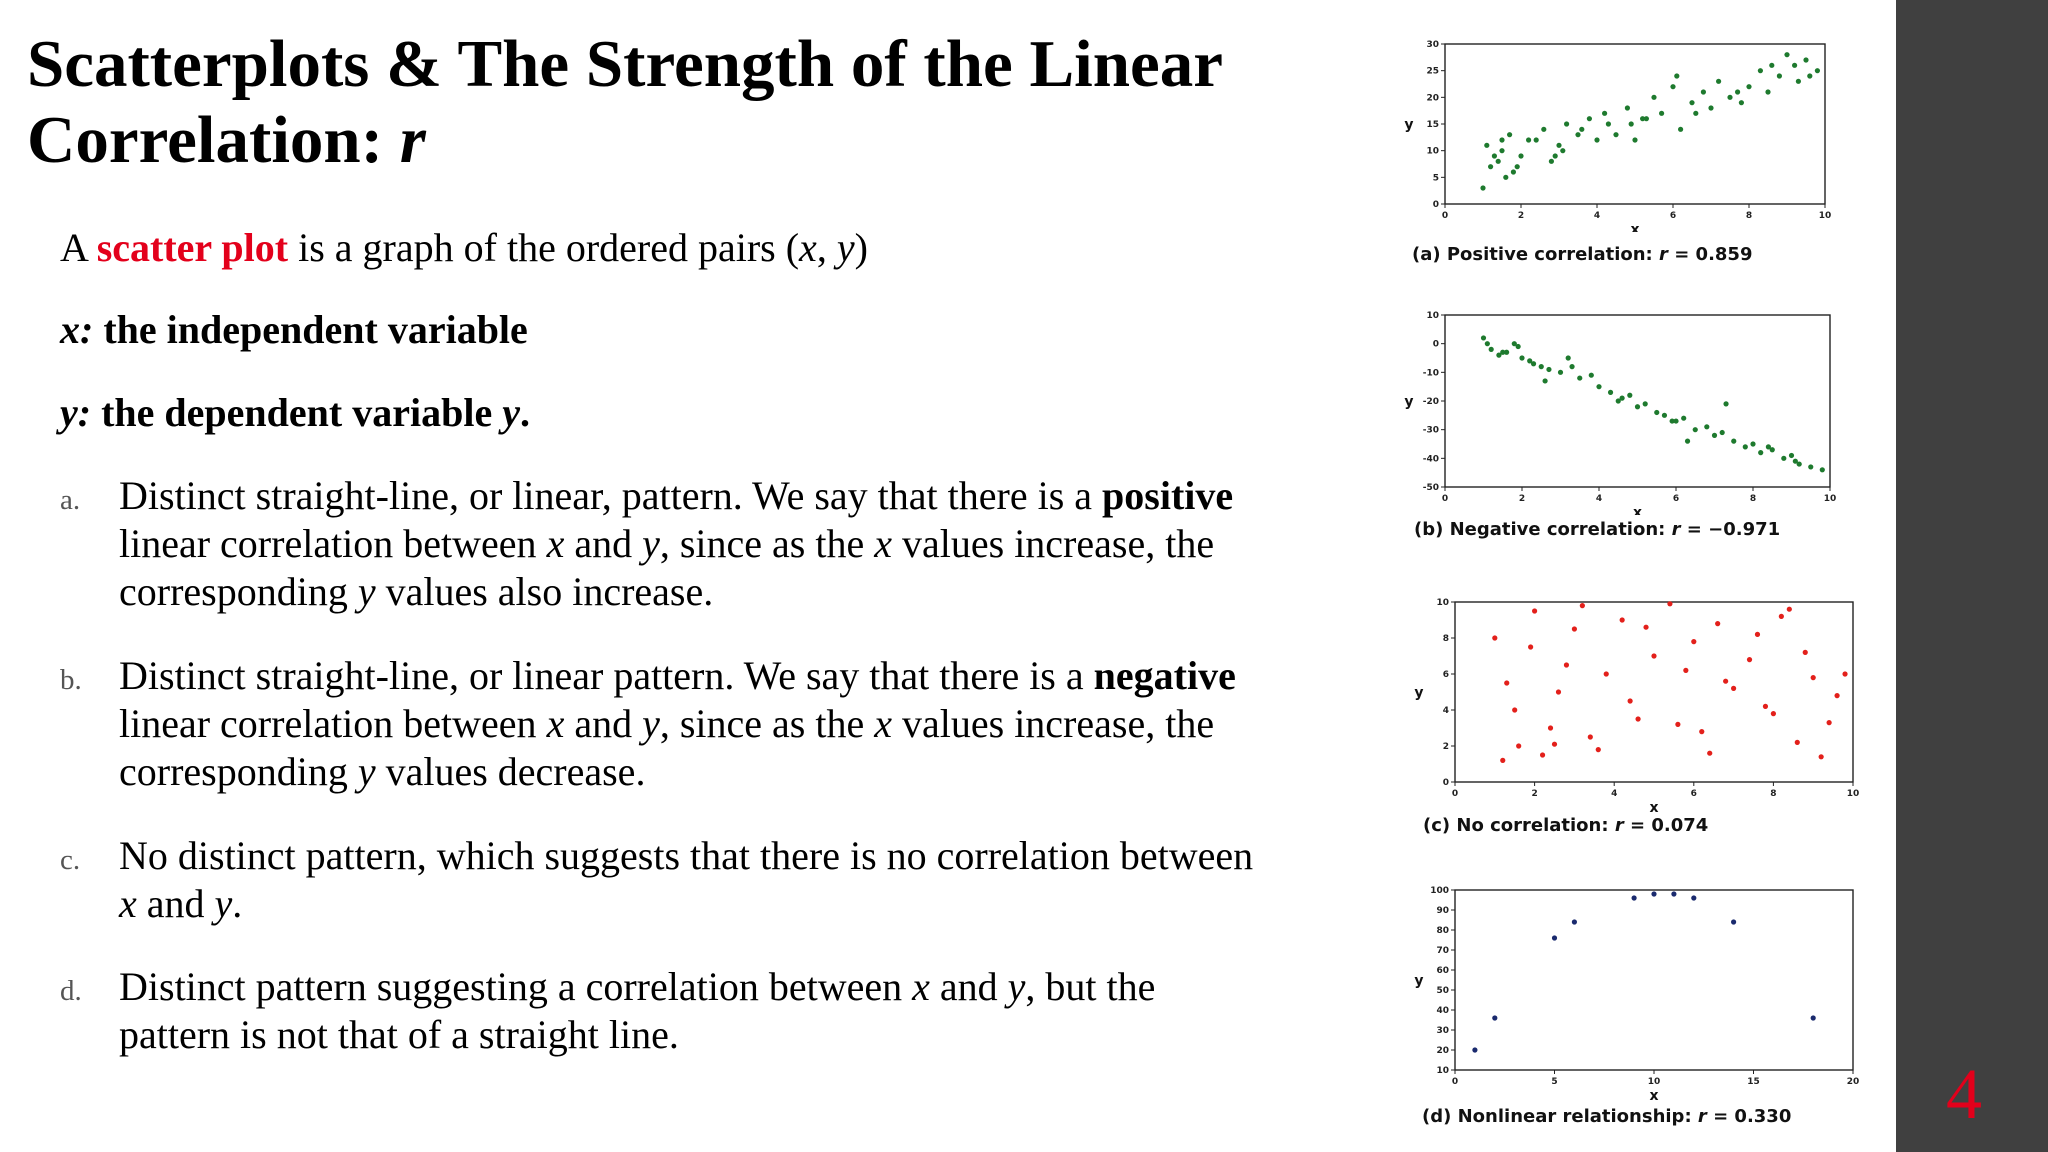  Describe the element at coordinates (1653, 1094) in the screenshot. I see `x-axis-label: x` at that location.